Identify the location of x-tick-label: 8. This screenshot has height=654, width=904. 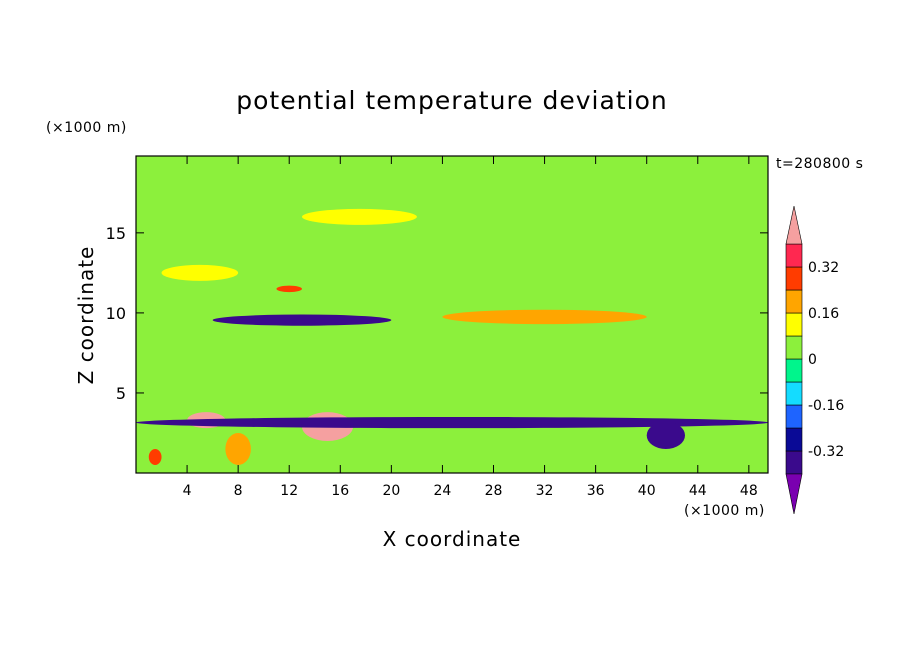
(238, 491).